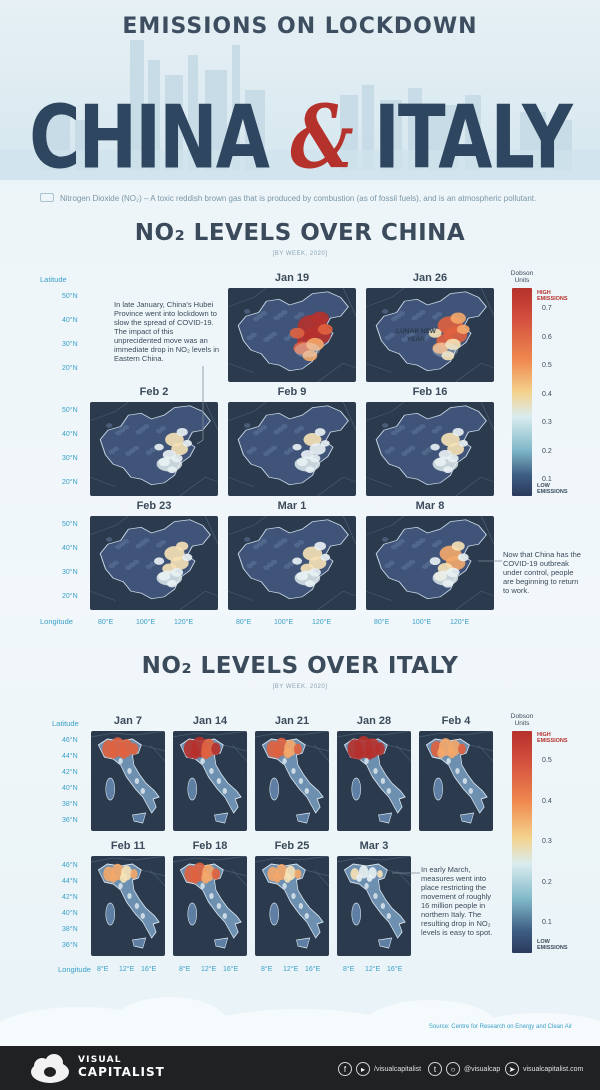 Image resolution: width=600 pixels, height=1090 pixels. What do you see at coordinates (154, 506) in the screenshot?
I see `china-map-title: Feb 23` at bounding box center [154, 506].